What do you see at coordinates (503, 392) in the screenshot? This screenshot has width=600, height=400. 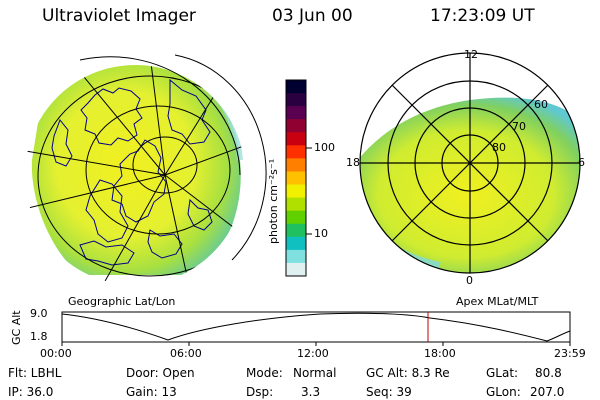 I see `info-glon-label: GLon:` at bounding box center [503, 392].